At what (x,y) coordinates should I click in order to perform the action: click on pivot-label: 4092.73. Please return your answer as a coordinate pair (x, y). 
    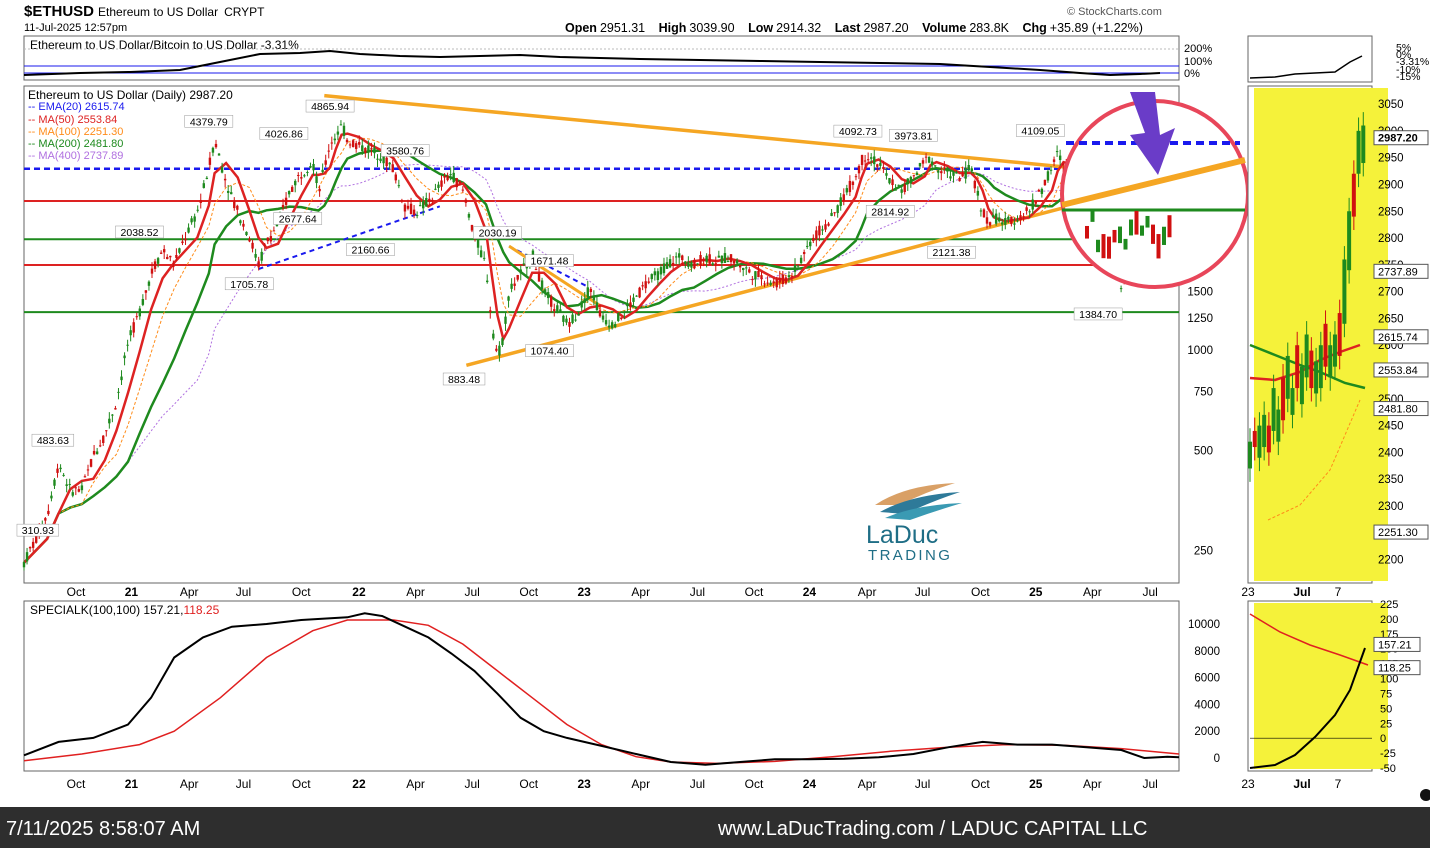
    Looking at the image, I should click on (858, 131).